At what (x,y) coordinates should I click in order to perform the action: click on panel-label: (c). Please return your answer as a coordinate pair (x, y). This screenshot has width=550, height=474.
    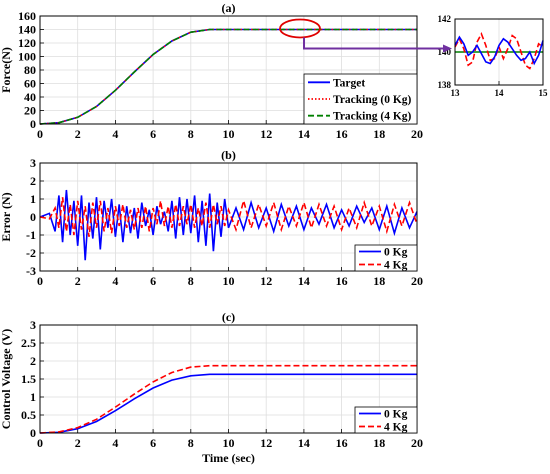
    Looking at the image, I should click on (228, 317).